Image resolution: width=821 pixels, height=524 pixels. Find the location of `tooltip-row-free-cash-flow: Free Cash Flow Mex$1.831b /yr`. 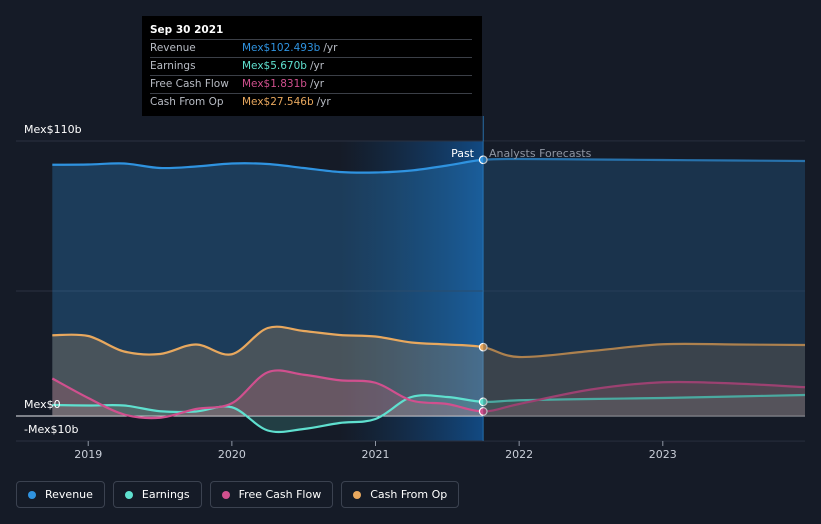

tooltip-row-free-cash-flow: Free Cash Flow Mex$1.831b /yr is located at coordinates (311, 84).